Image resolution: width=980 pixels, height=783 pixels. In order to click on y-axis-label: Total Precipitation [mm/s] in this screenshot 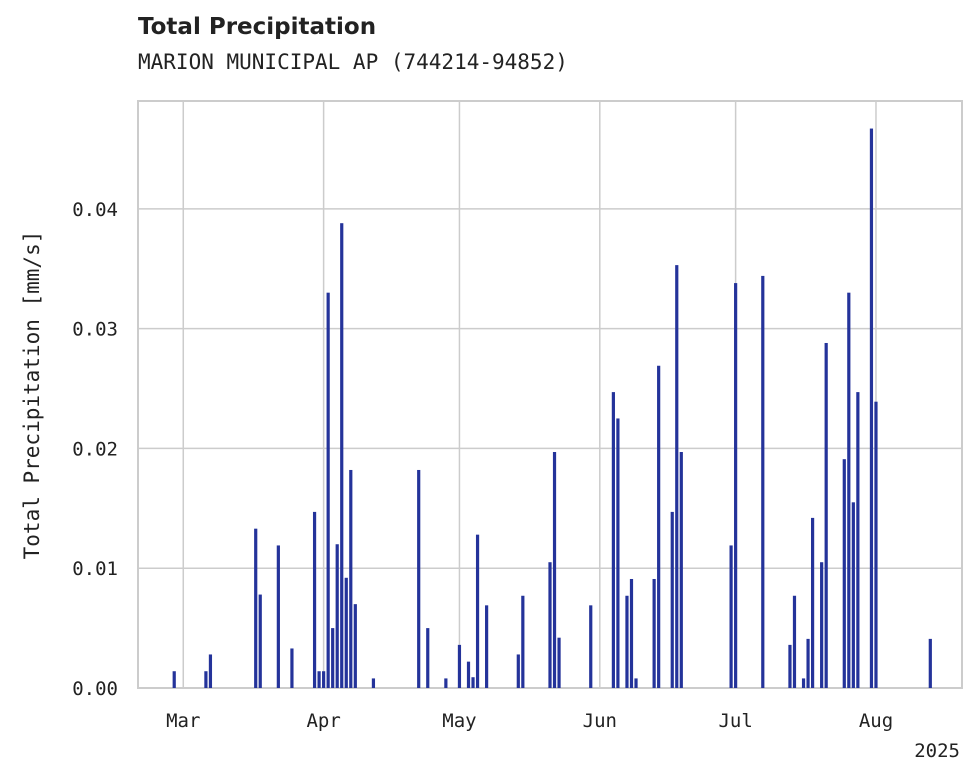, I will do `click(32, 395)`.